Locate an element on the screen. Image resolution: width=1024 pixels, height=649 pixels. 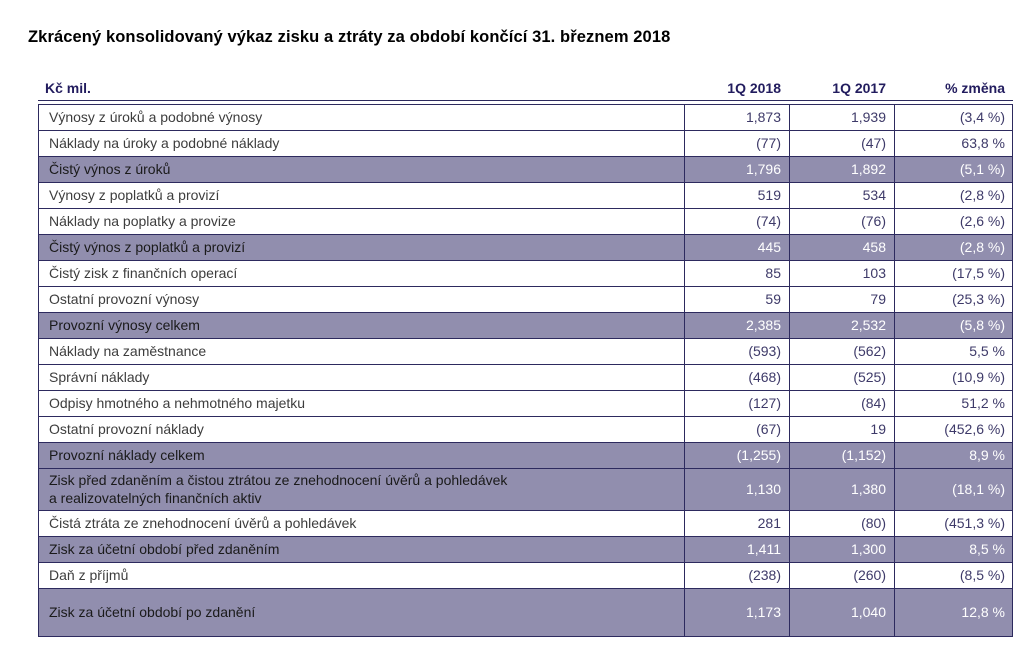
row-value-change: (25,3 %) is located at coordinates (953, 299).